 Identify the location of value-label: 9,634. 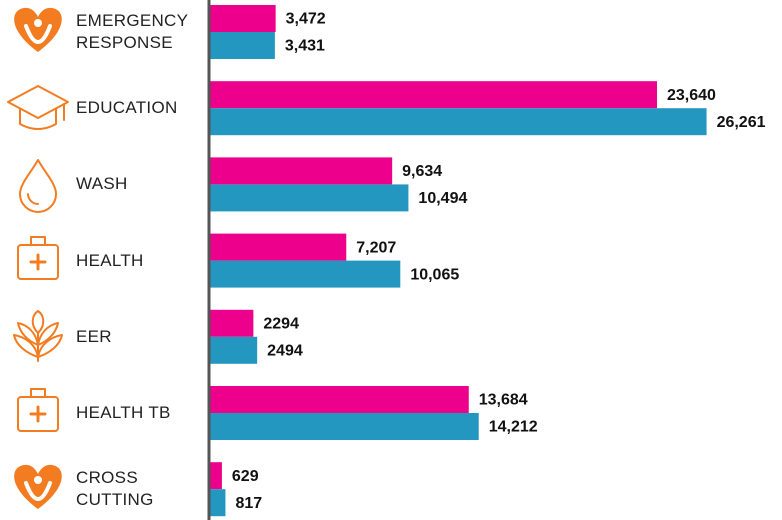
(422, 171).